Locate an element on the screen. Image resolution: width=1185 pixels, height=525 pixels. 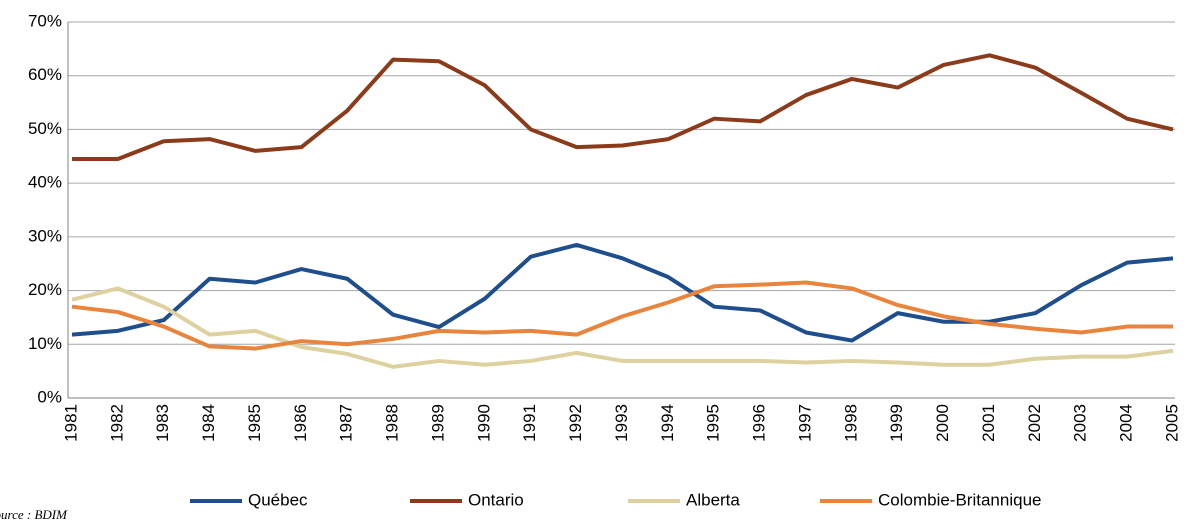
y-tick-label: 20% is located at coordinates (45, 289).